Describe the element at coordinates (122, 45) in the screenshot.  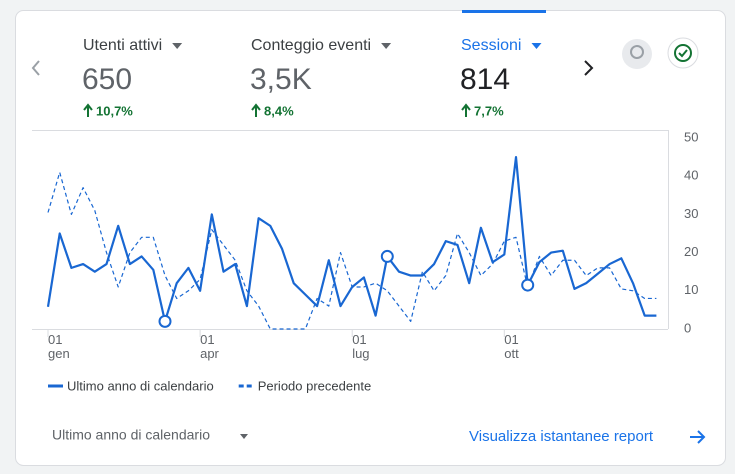
I see `tab-label: Utenti attivi` at that location.